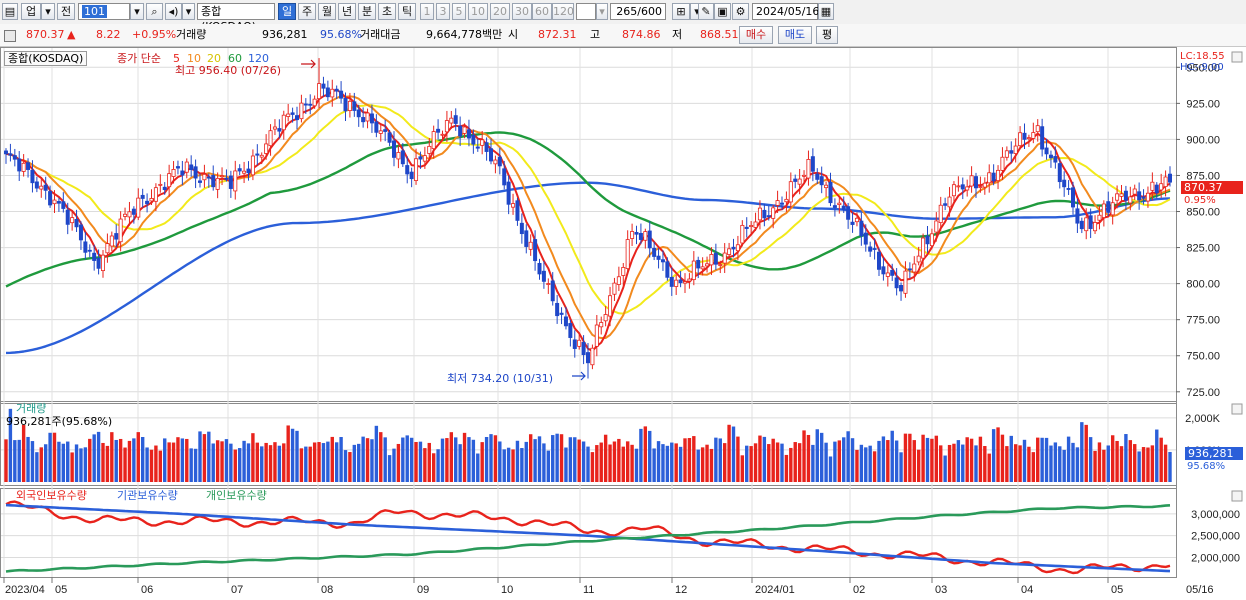 The width and height of the screenshot is (1246, 600). What do you see at coordinates (638, 11) in the screenshot?
I see `count-field: 265/600` at bounding box center [638, 11].